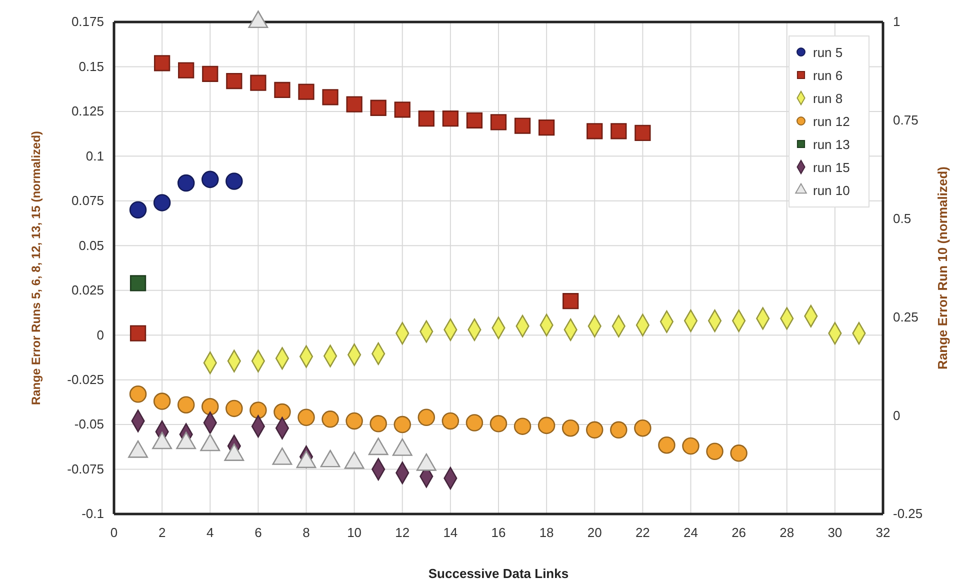  I want to click on y2-tick-label: -0.25, so click(908, 514).